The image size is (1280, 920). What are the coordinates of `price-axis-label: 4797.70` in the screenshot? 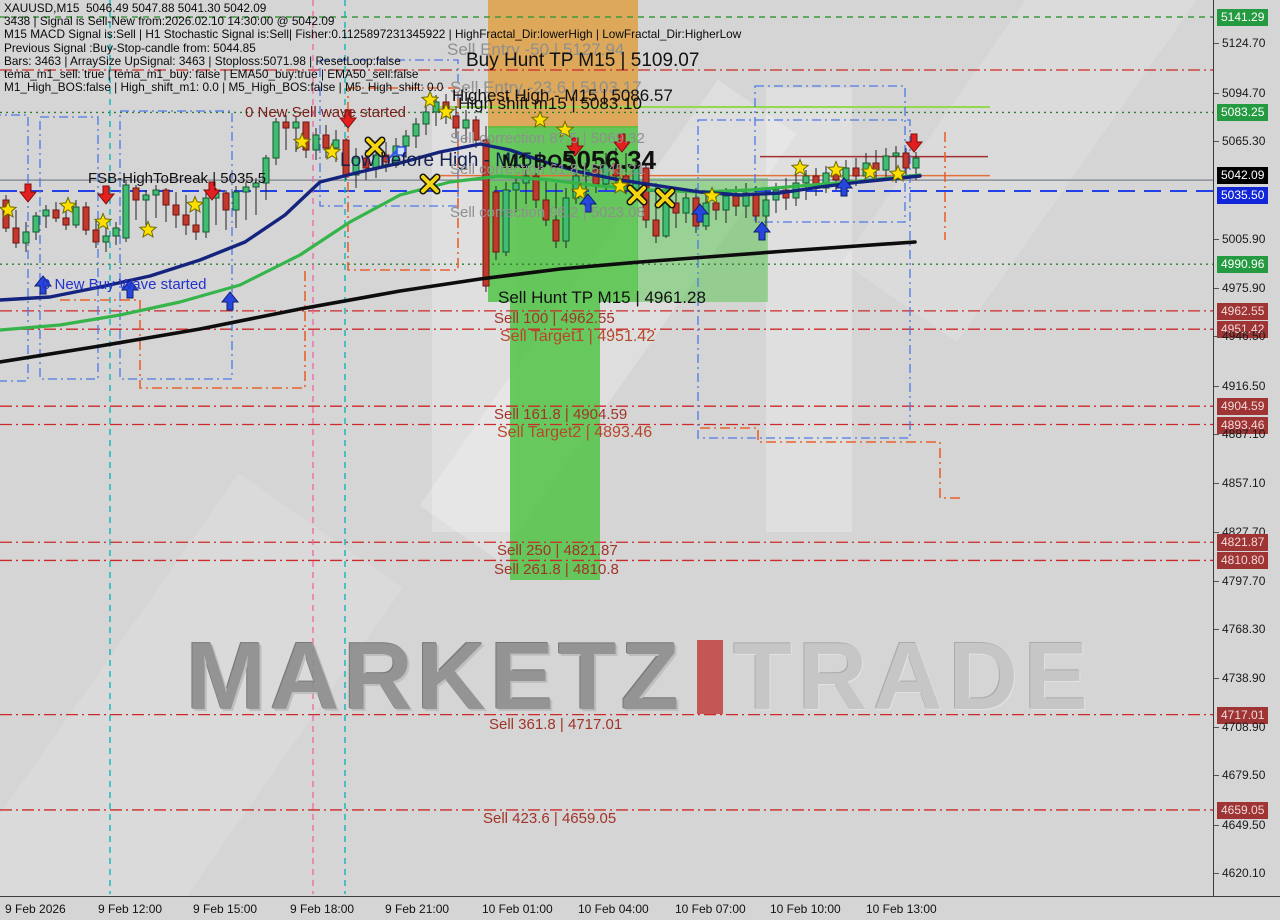 It's located at (1239, 581).